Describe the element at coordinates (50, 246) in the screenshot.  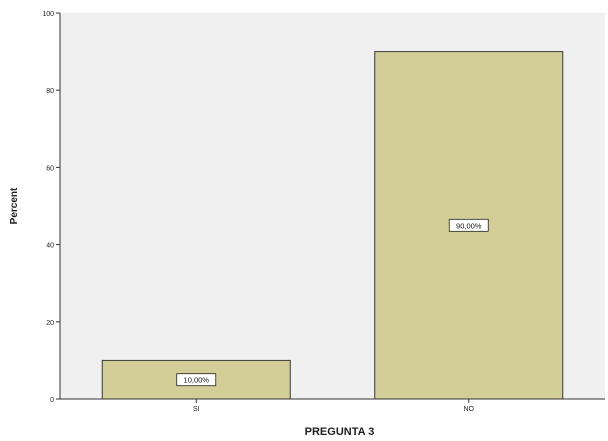
I see `y-tick-label: 40` at that location.